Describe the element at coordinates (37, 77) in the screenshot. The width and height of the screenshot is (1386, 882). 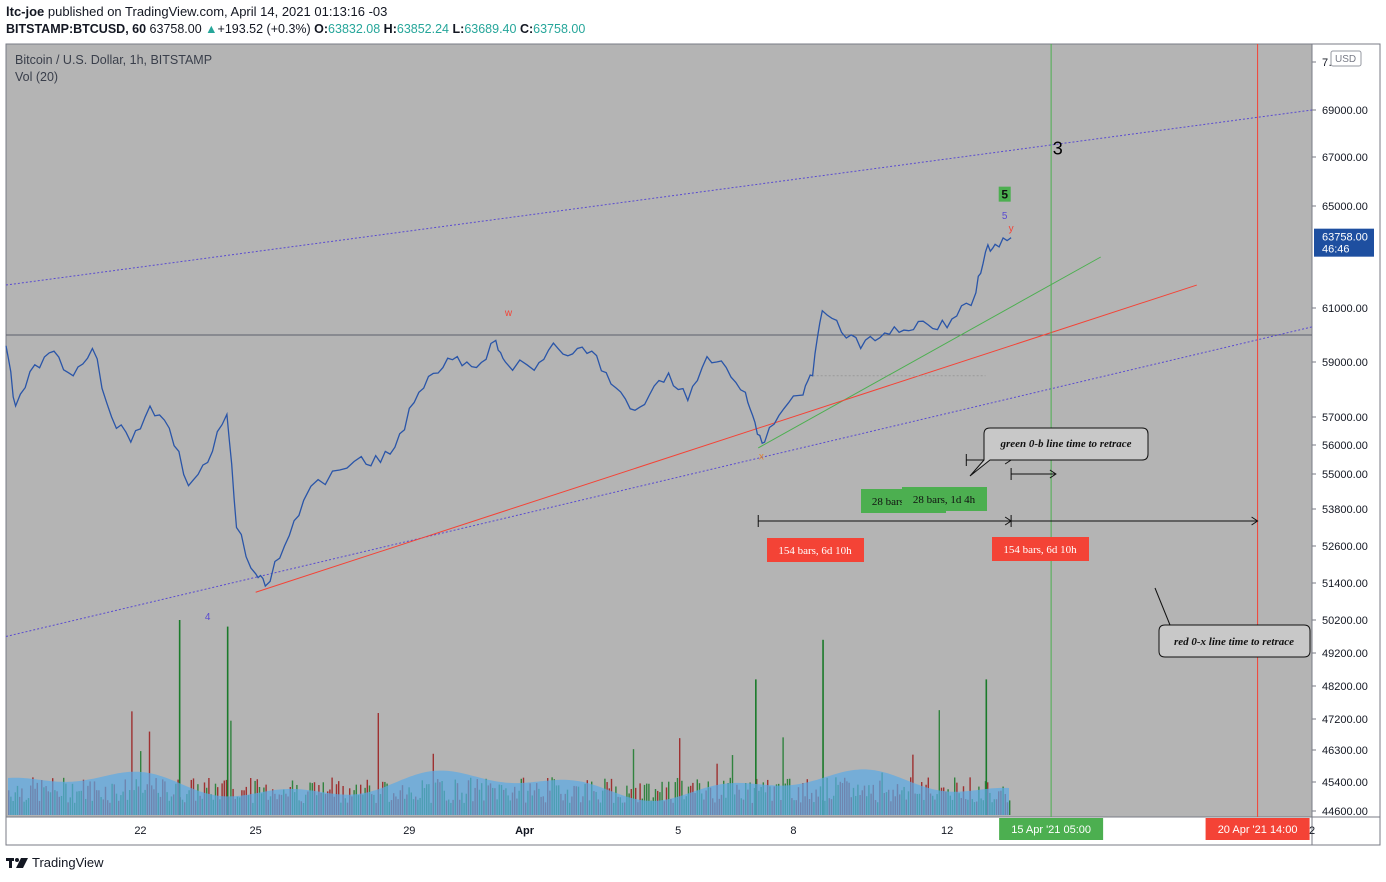
I see `volume-legend: Vol (20)` at that location.